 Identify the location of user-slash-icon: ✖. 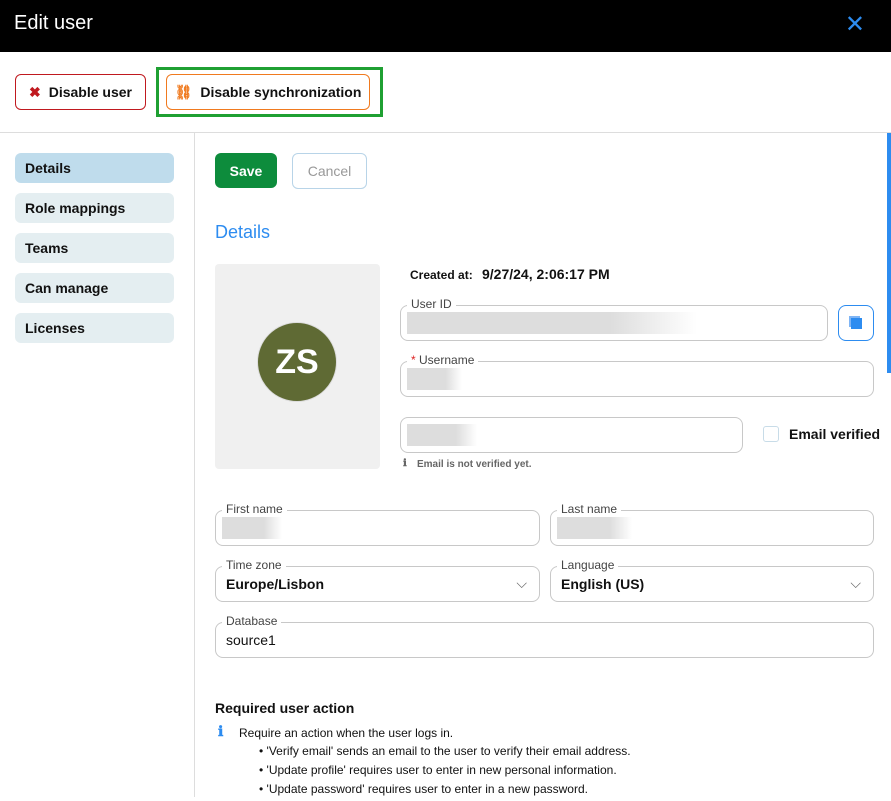
(35, 91).